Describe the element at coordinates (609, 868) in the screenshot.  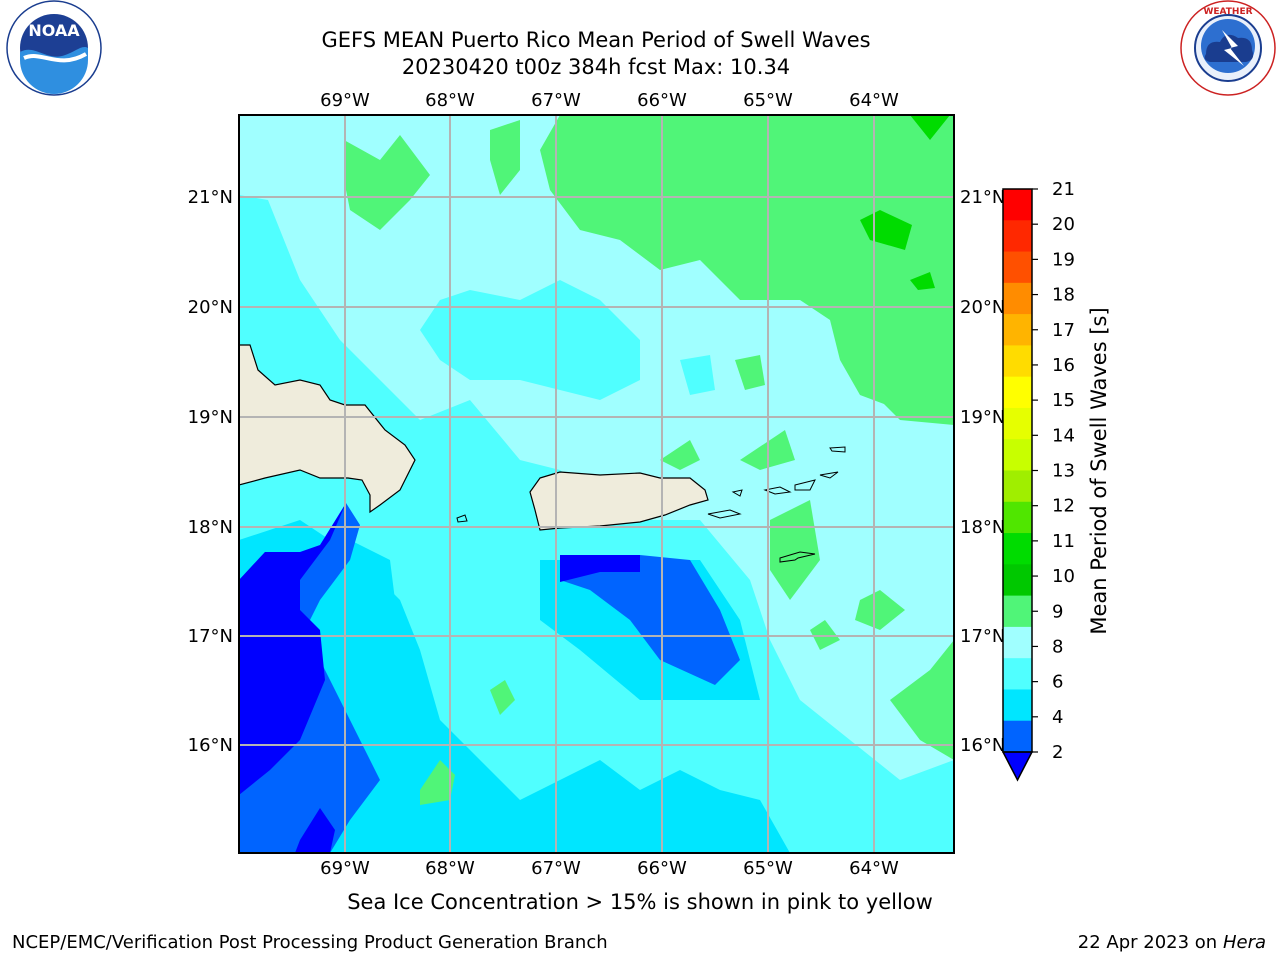
I see `lon-labels-bottom: 69°W 68°W 67°W 66°W 65°W 64°W` at that location.